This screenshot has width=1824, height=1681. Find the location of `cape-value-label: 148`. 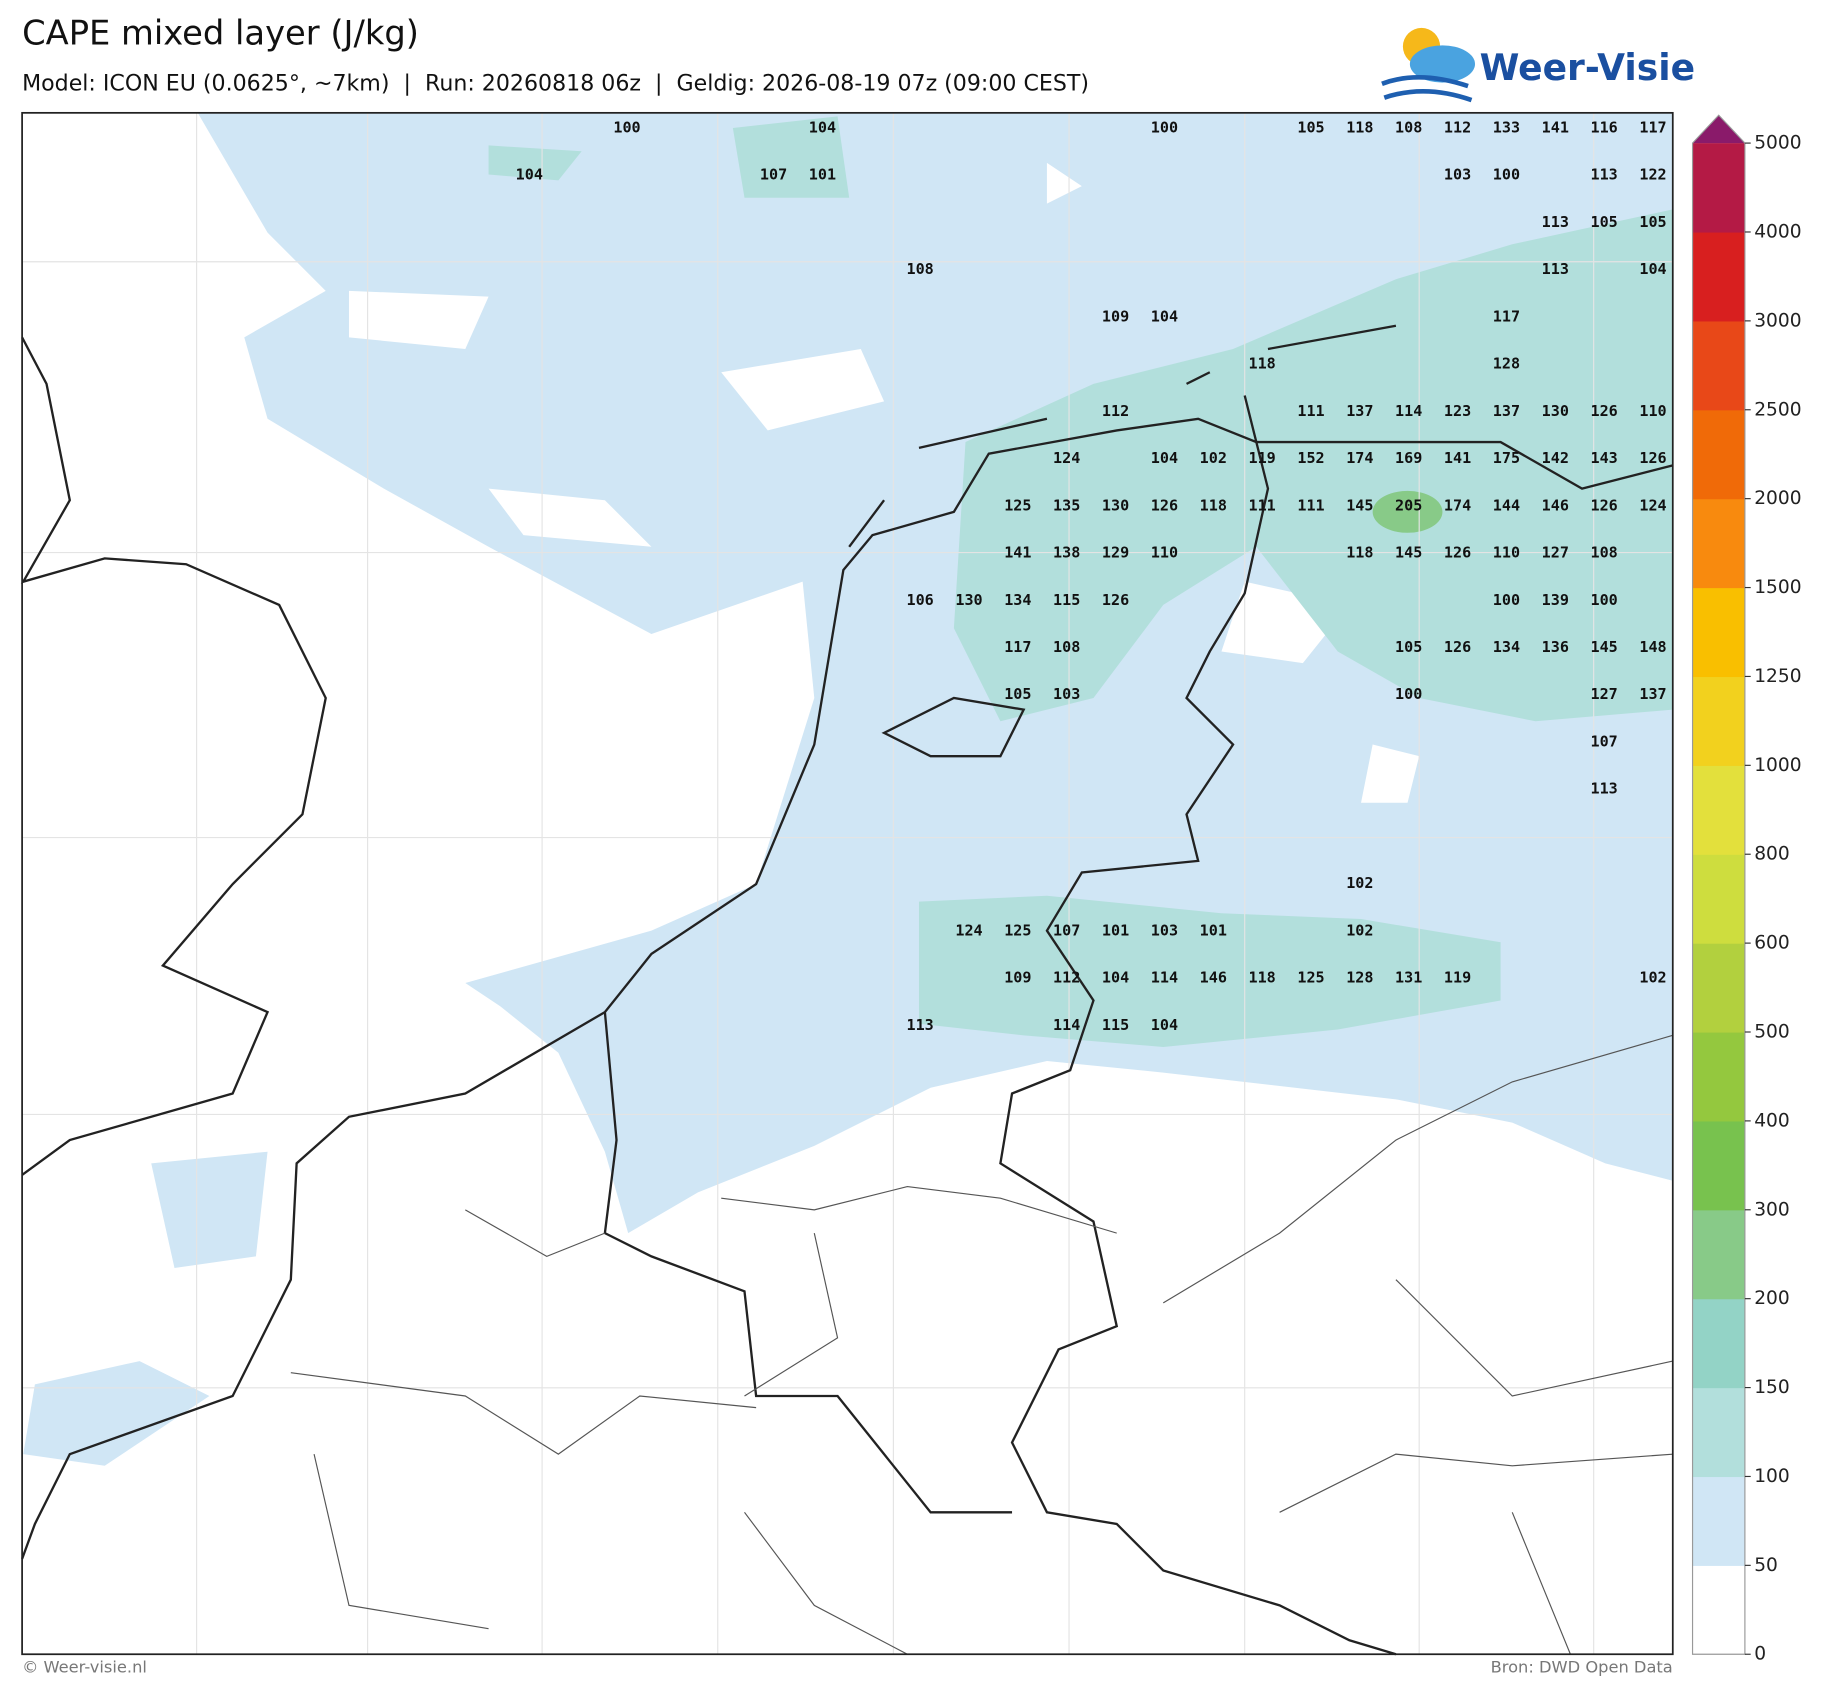

cape-value-label: 148 is located at coordinates (1652, 647).